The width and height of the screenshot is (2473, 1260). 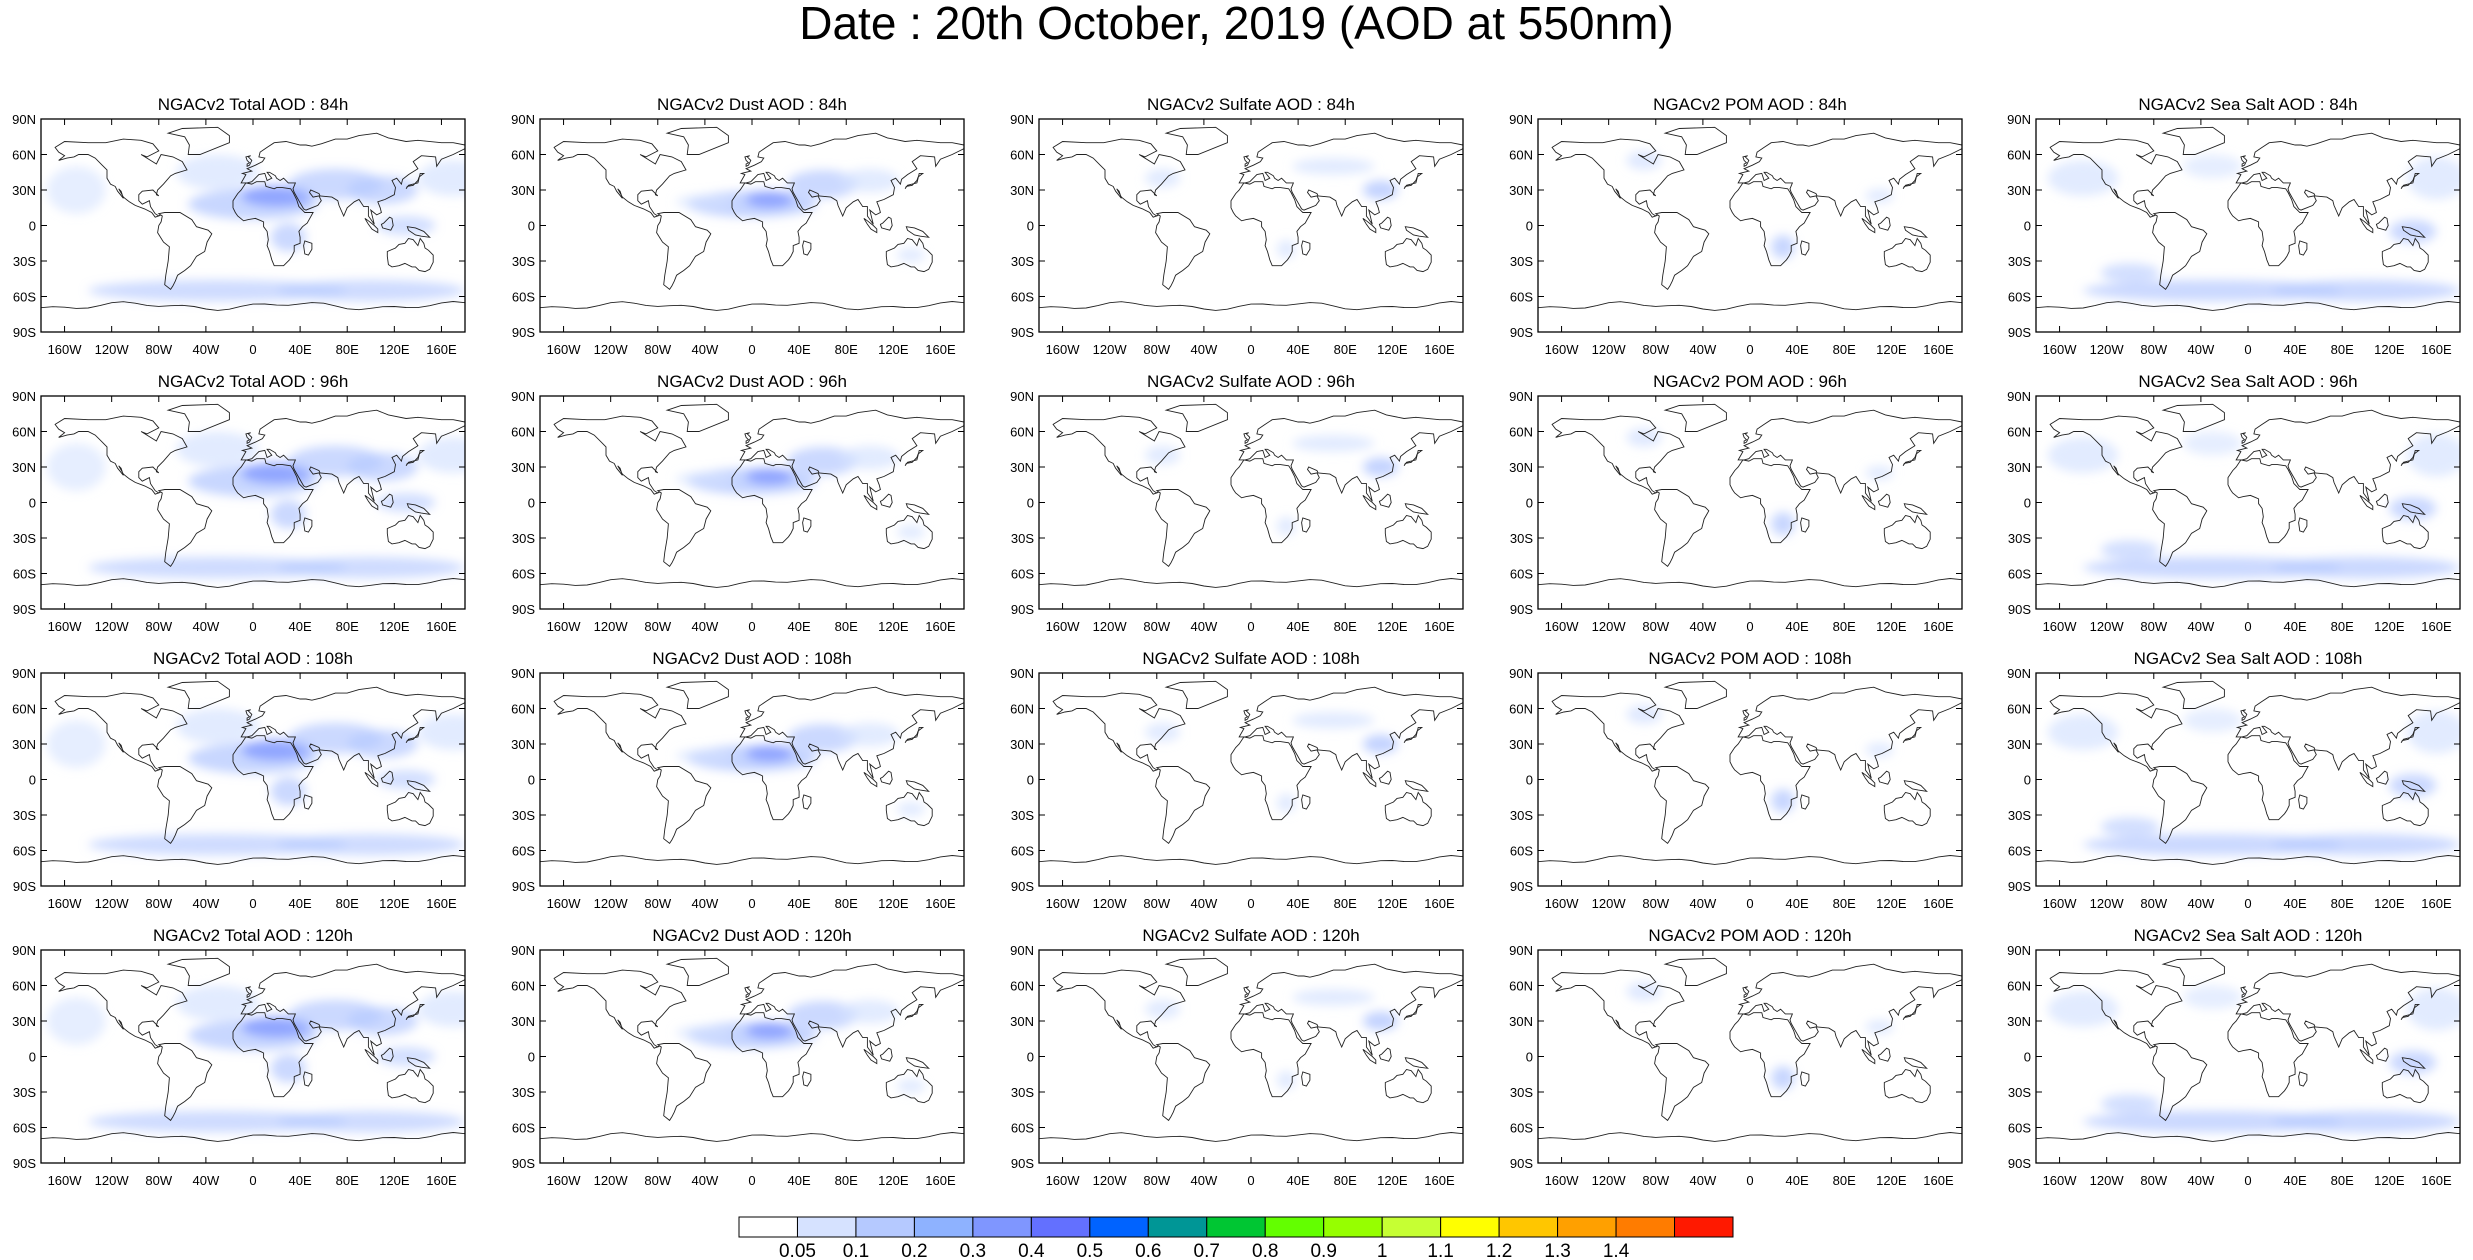 I want to click on antarctica-coastline, so click(x=2248, y=306).